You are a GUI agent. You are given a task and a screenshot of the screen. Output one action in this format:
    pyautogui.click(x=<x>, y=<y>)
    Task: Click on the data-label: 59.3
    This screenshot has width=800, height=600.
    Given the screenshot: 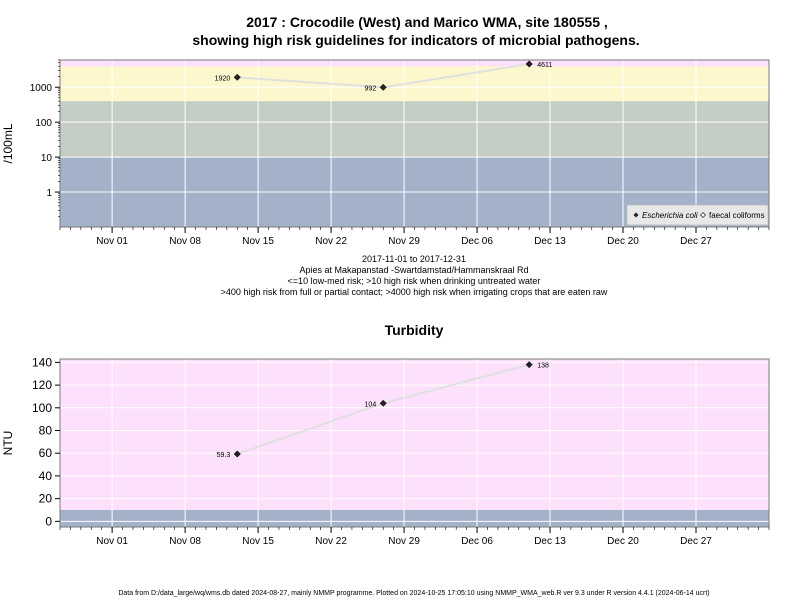 What is the action you would take?
    pyautogui.click(x=224, y=455)
    